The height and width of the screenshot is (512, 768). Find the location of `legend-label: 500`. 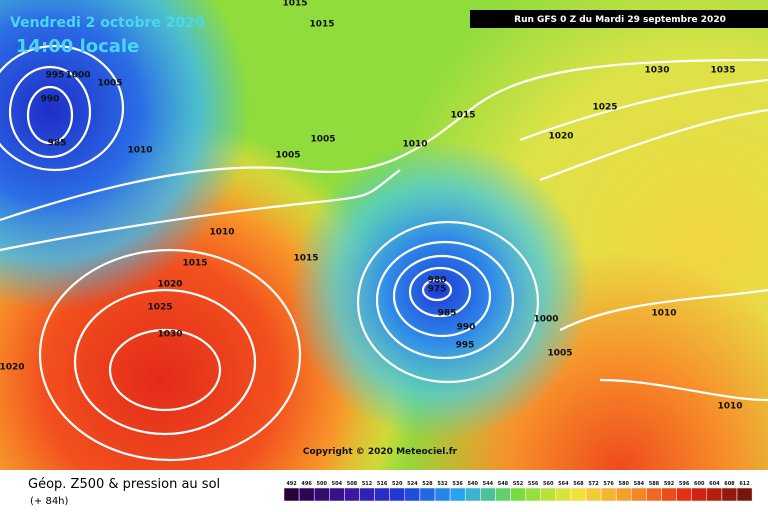

legend-label: 500 is located at coordinates (322, 484).